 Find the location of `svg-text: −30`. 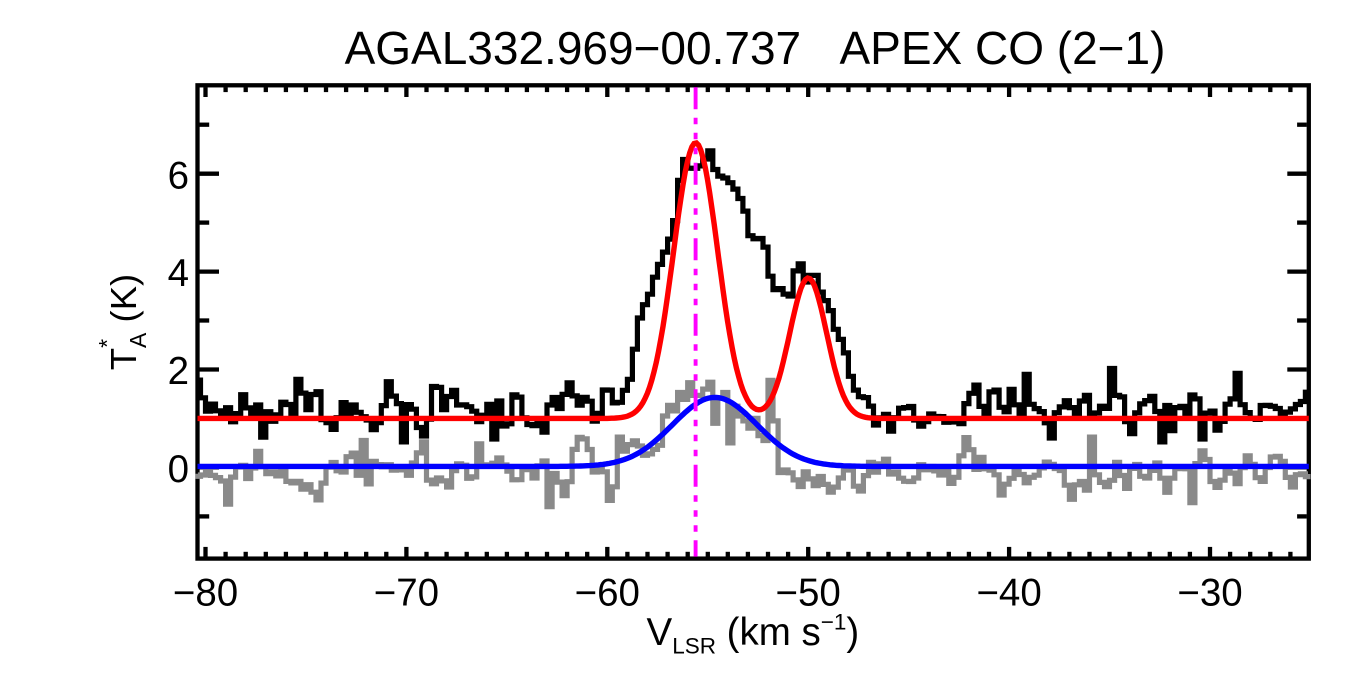

svg-text: −30 is located at coordinates (1209, 592).